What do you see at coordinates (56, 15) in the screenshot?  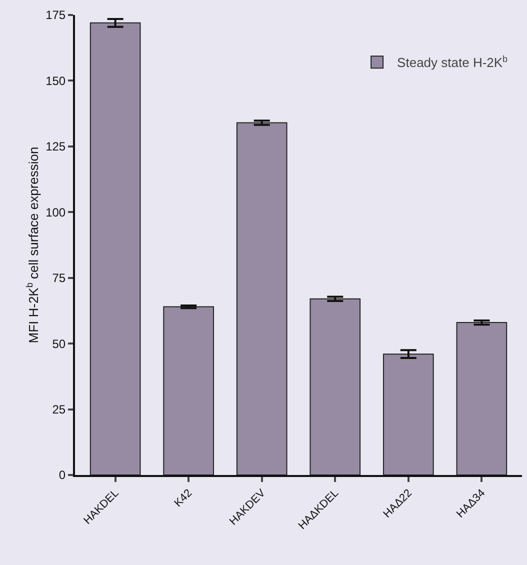 I see `y-tick-label: 175` at bounding box center [56, 15].